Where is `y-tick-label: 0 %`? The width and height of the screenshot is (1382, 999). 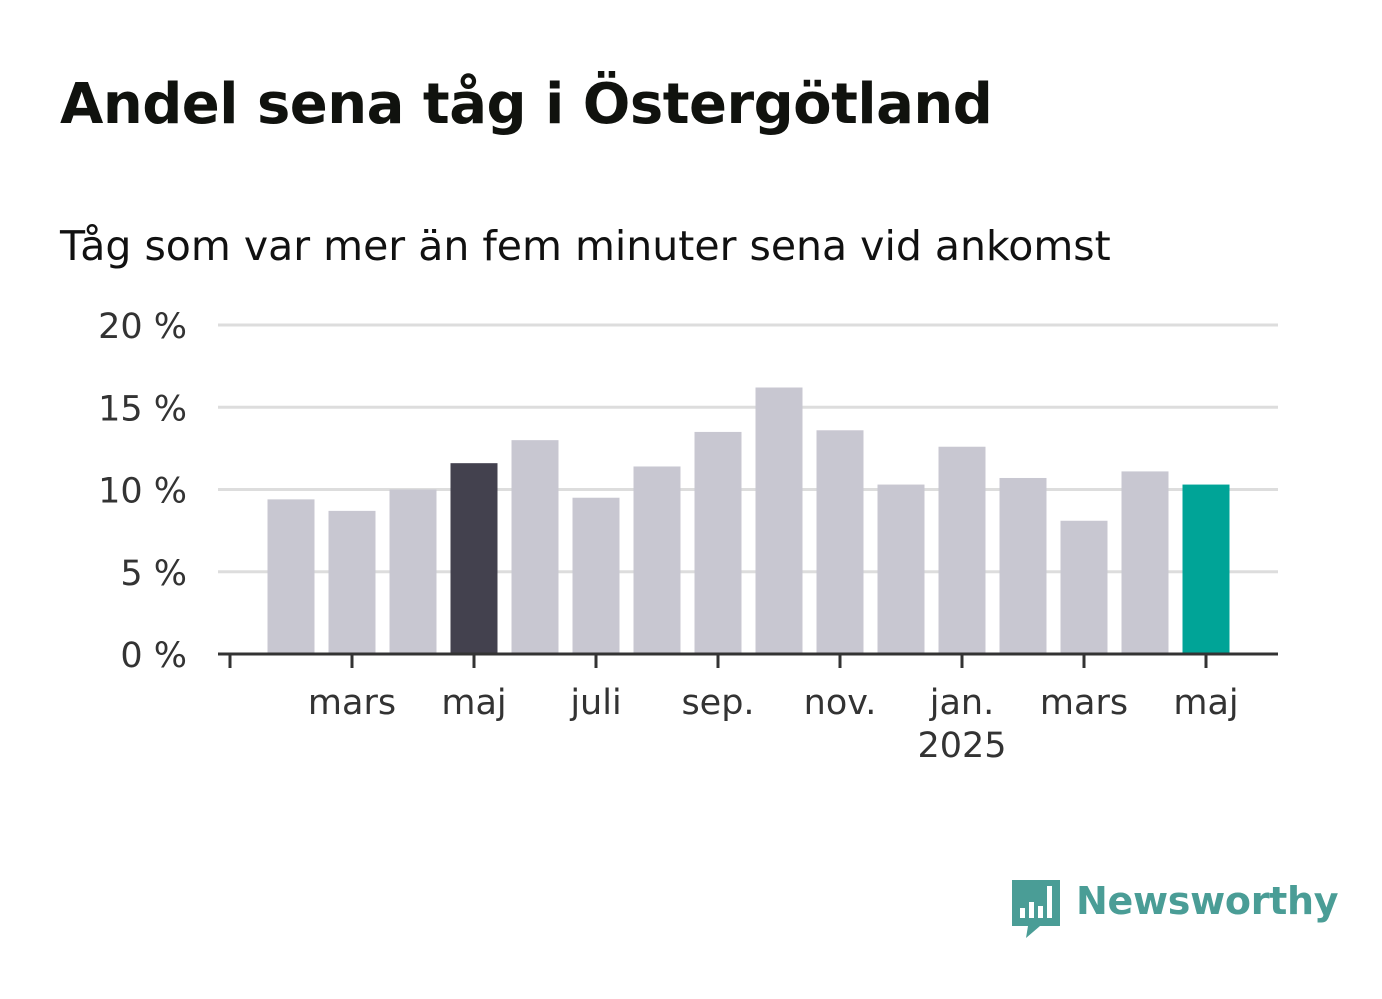 y-tick-label: 0 % is located at coordinates (153, 656).